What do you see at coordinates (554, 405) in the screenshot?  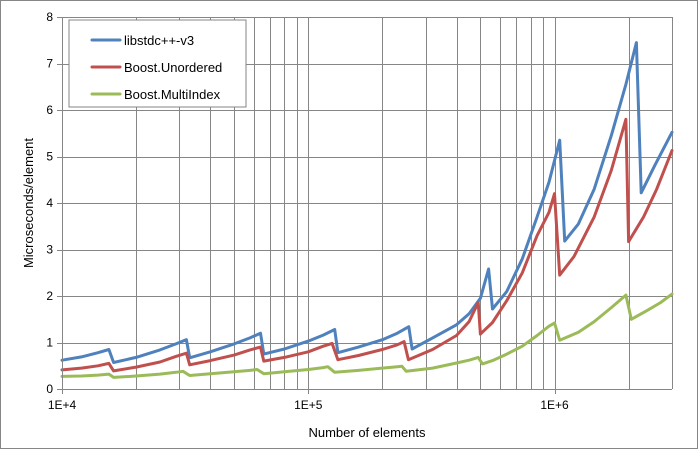 I see `x-tick-label-2: 1E+6` at bounding box center [554, 405].